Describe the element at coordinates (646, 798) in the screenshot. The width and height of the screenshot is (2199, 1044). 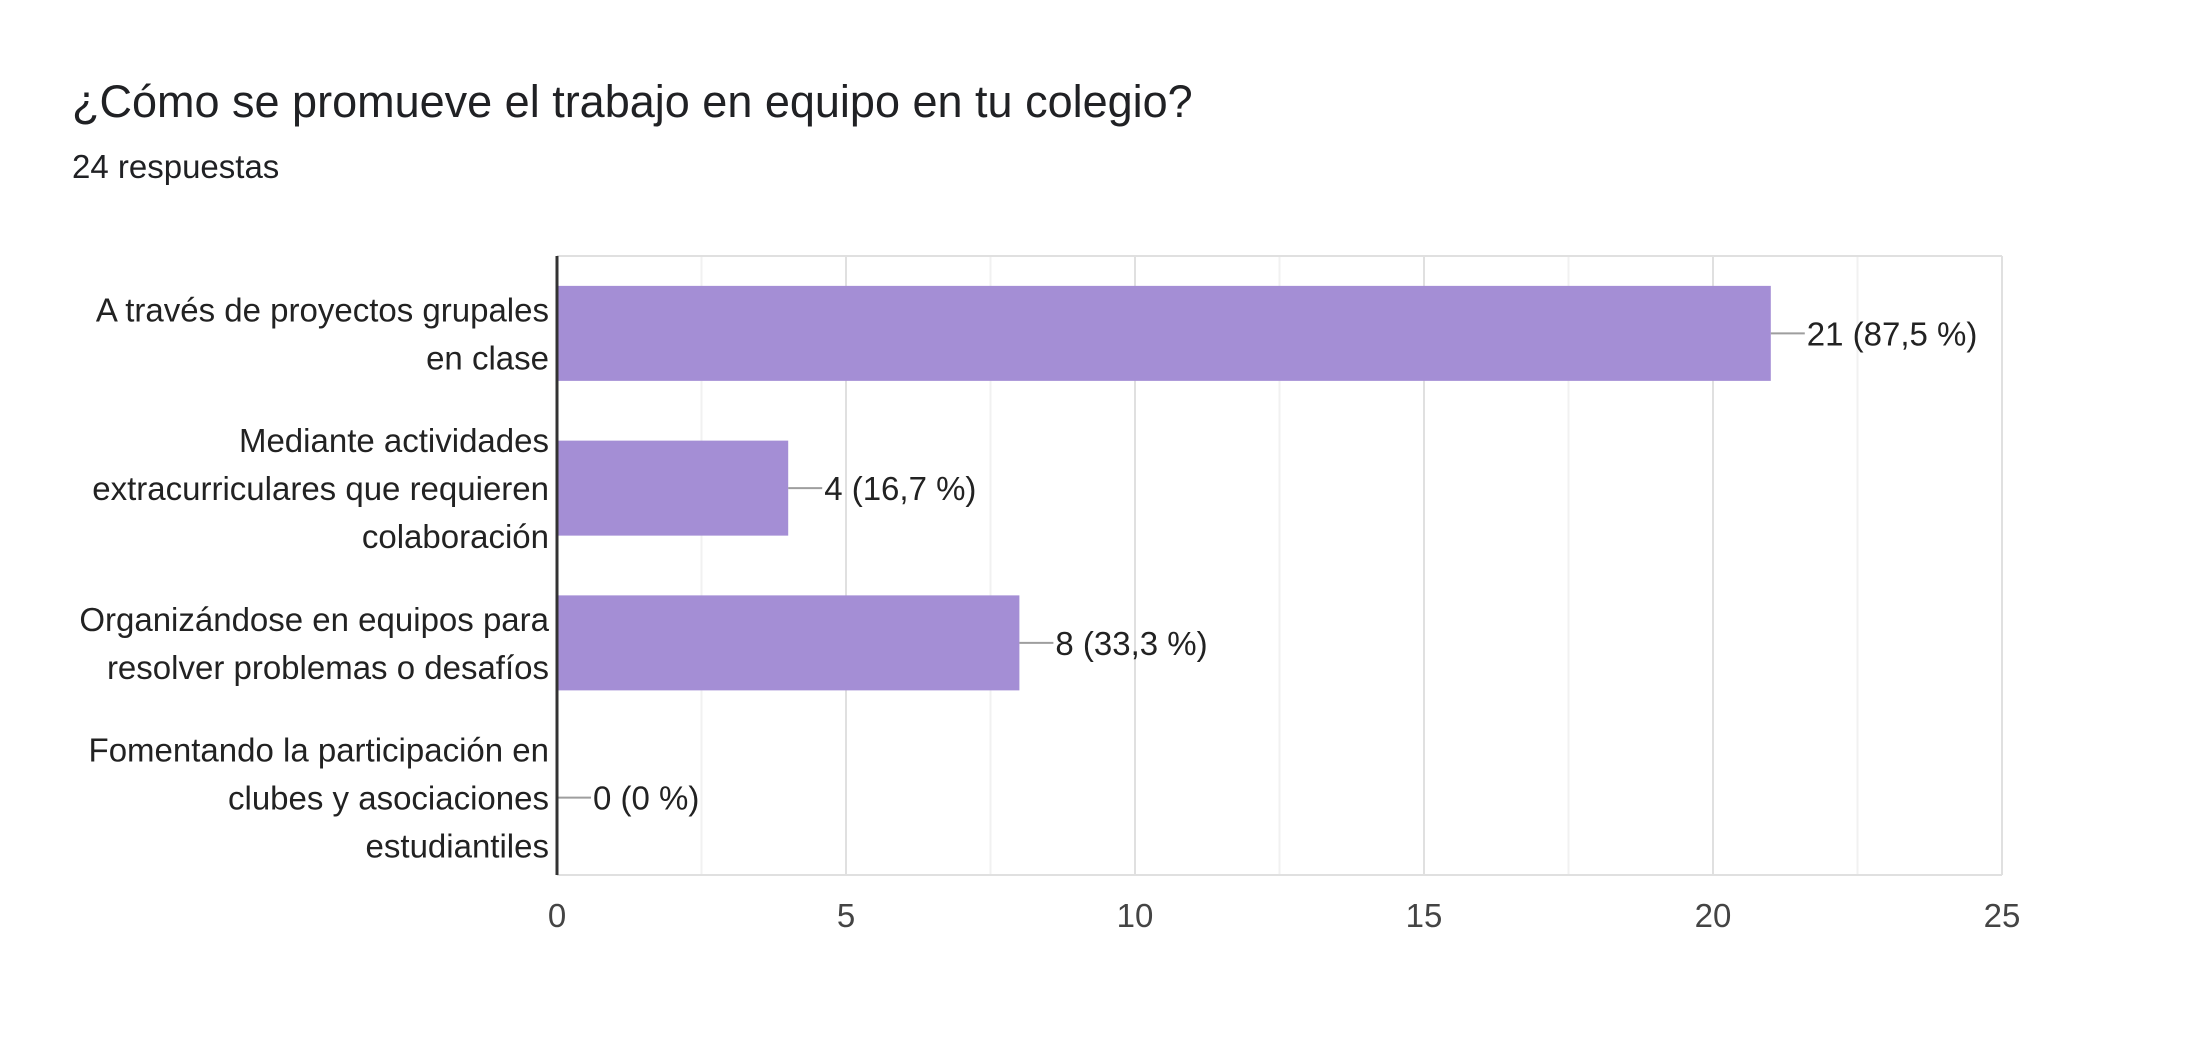
I see `data-label: 0 (0 %)` at that location.